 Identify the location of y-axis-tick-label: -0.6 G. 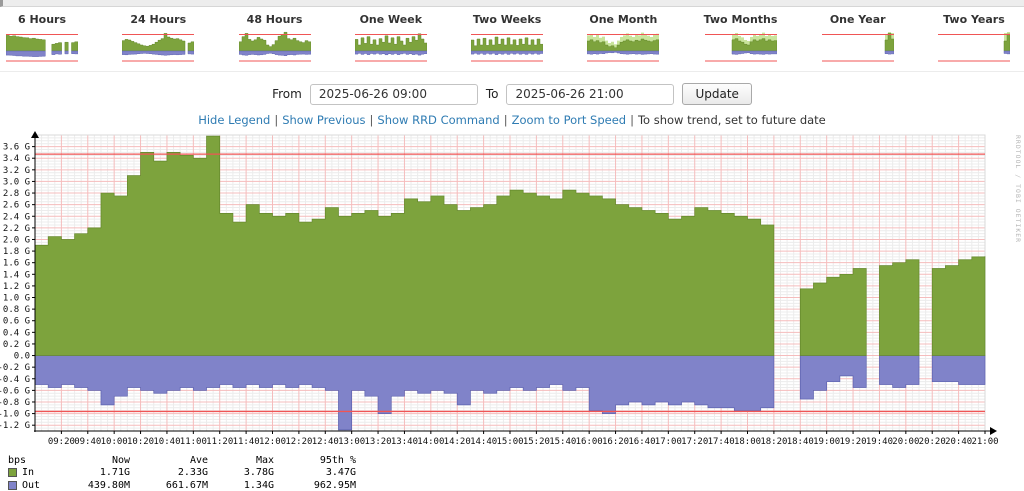
(15, 391).